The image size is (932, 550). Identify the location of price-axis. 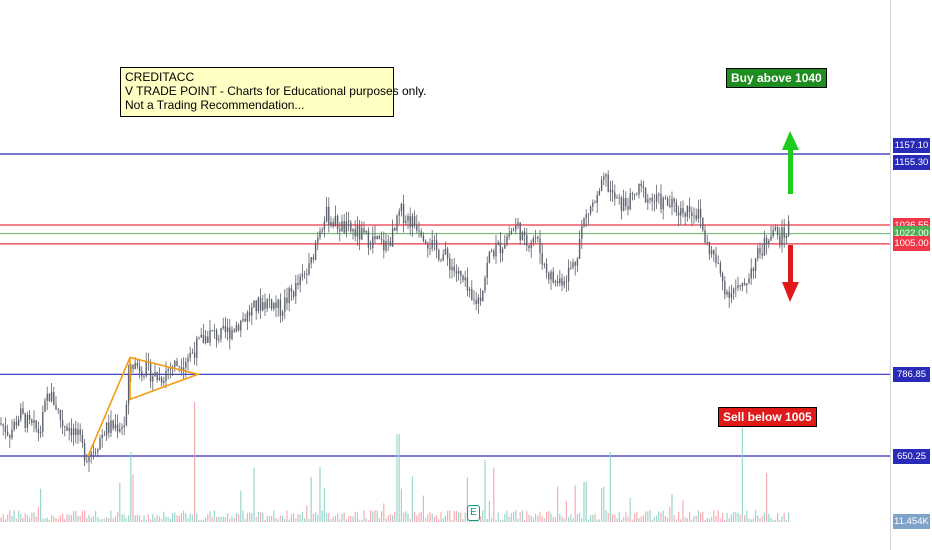
(911, 275).